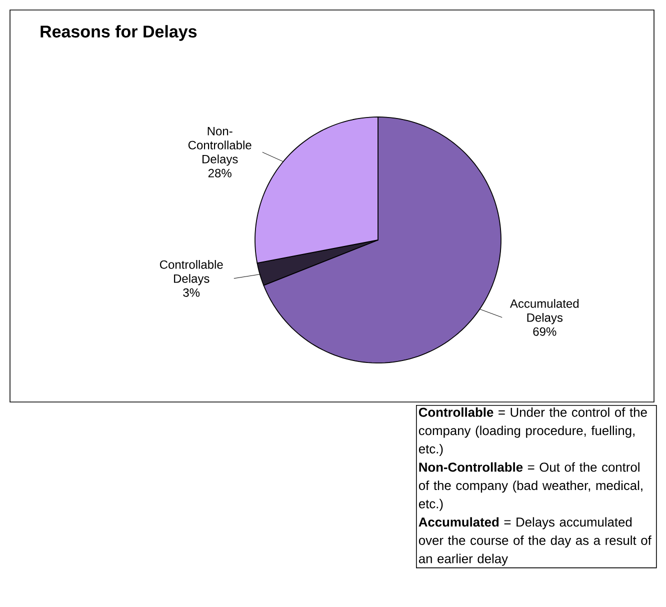 The image size is (666, 607). I want to click on slice-label: Accumulated Delays, so click(544, 311).